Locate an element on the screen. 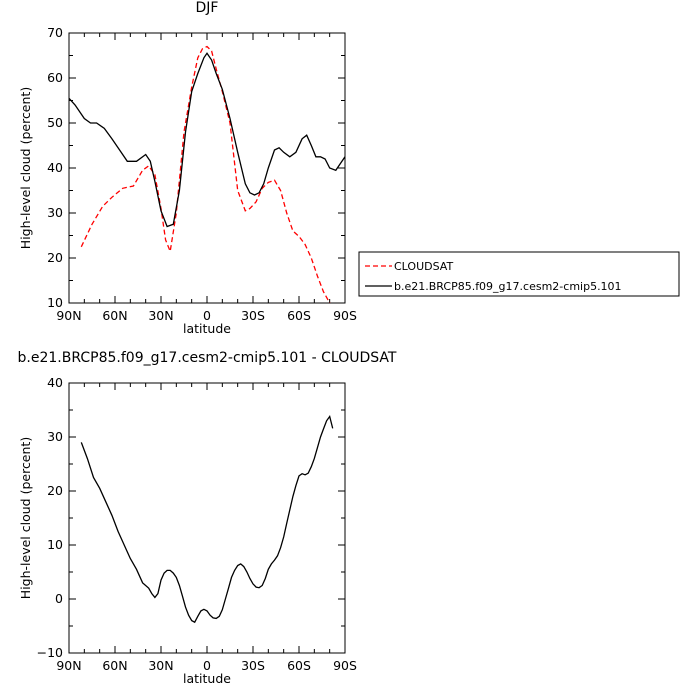  y-tick-label: 60 is located at coordinates (55, 77).